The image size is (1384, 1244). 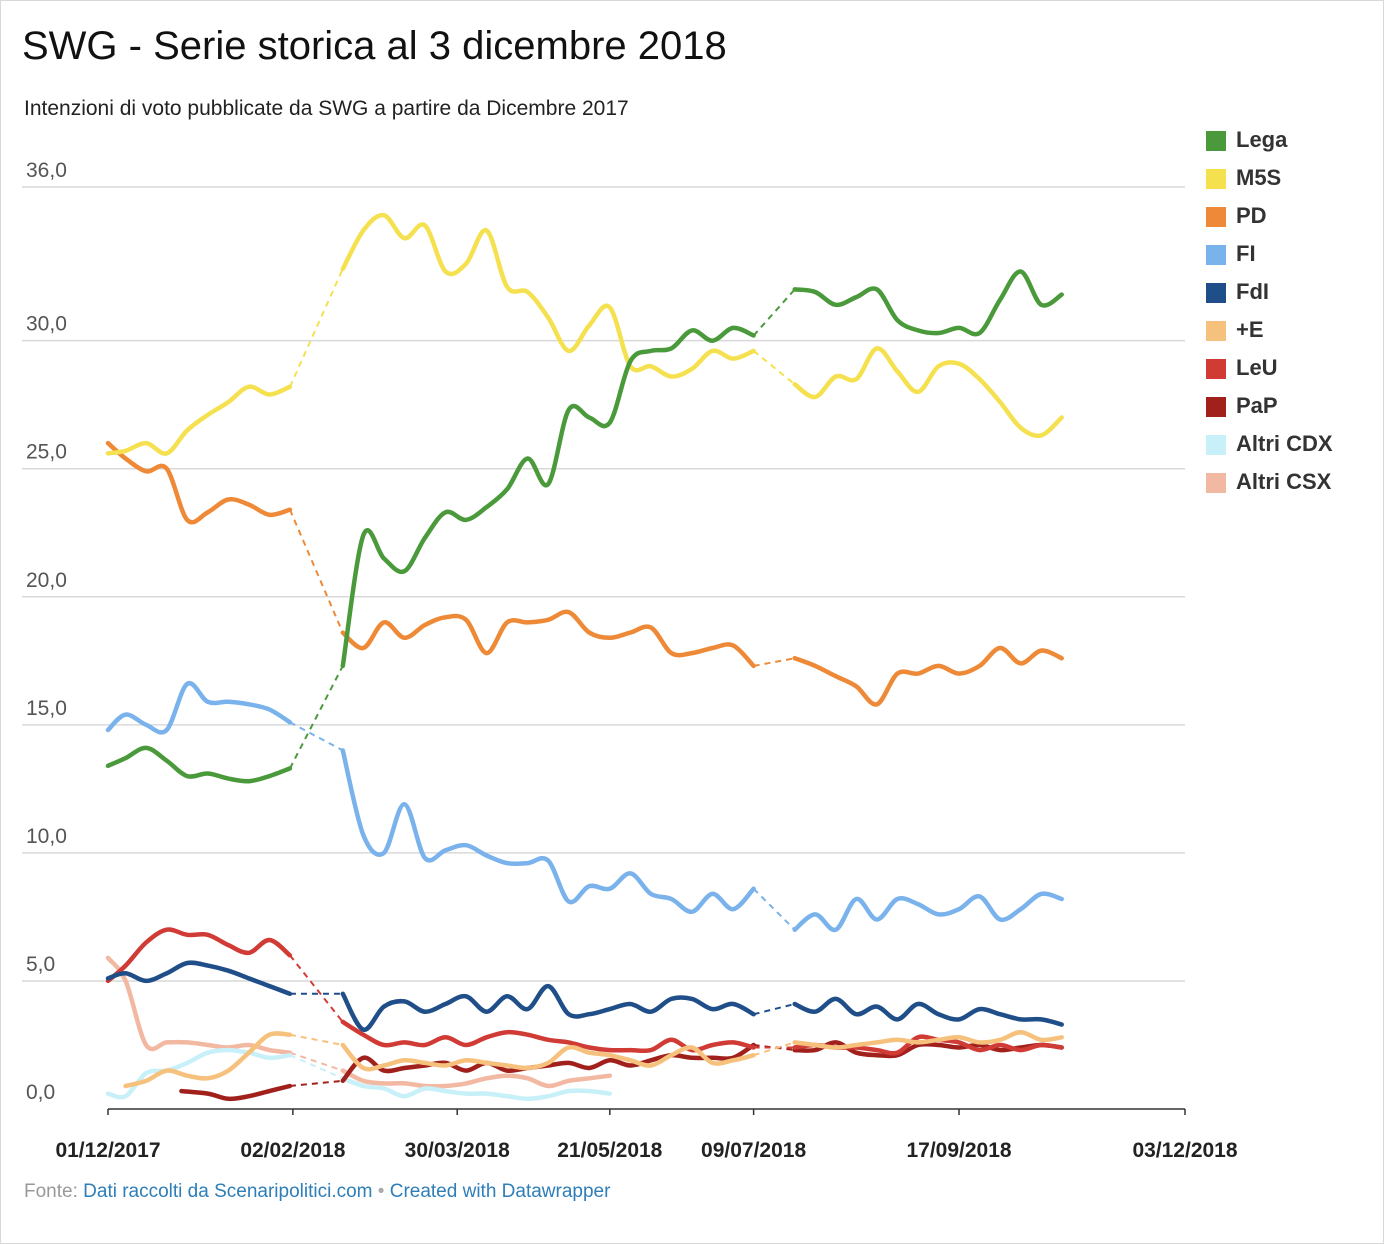 I want to click on x-tick-label: 17/09/2018, so click(x=958, y=1150).